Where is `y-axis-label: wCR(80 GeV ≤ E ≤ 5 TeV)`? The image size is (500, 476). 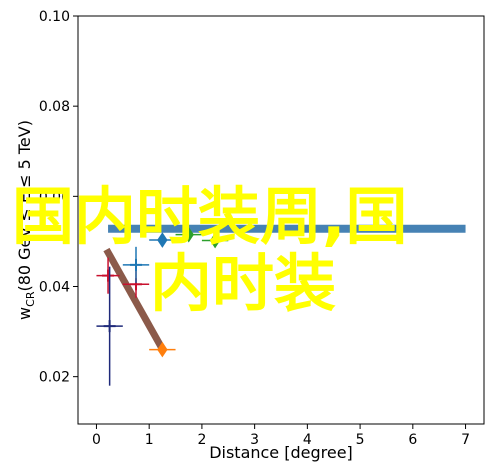 y-axis-label: wCR(80 GeV ≤ E ≤ 5 TeV) is located at coordinates (26, 220).